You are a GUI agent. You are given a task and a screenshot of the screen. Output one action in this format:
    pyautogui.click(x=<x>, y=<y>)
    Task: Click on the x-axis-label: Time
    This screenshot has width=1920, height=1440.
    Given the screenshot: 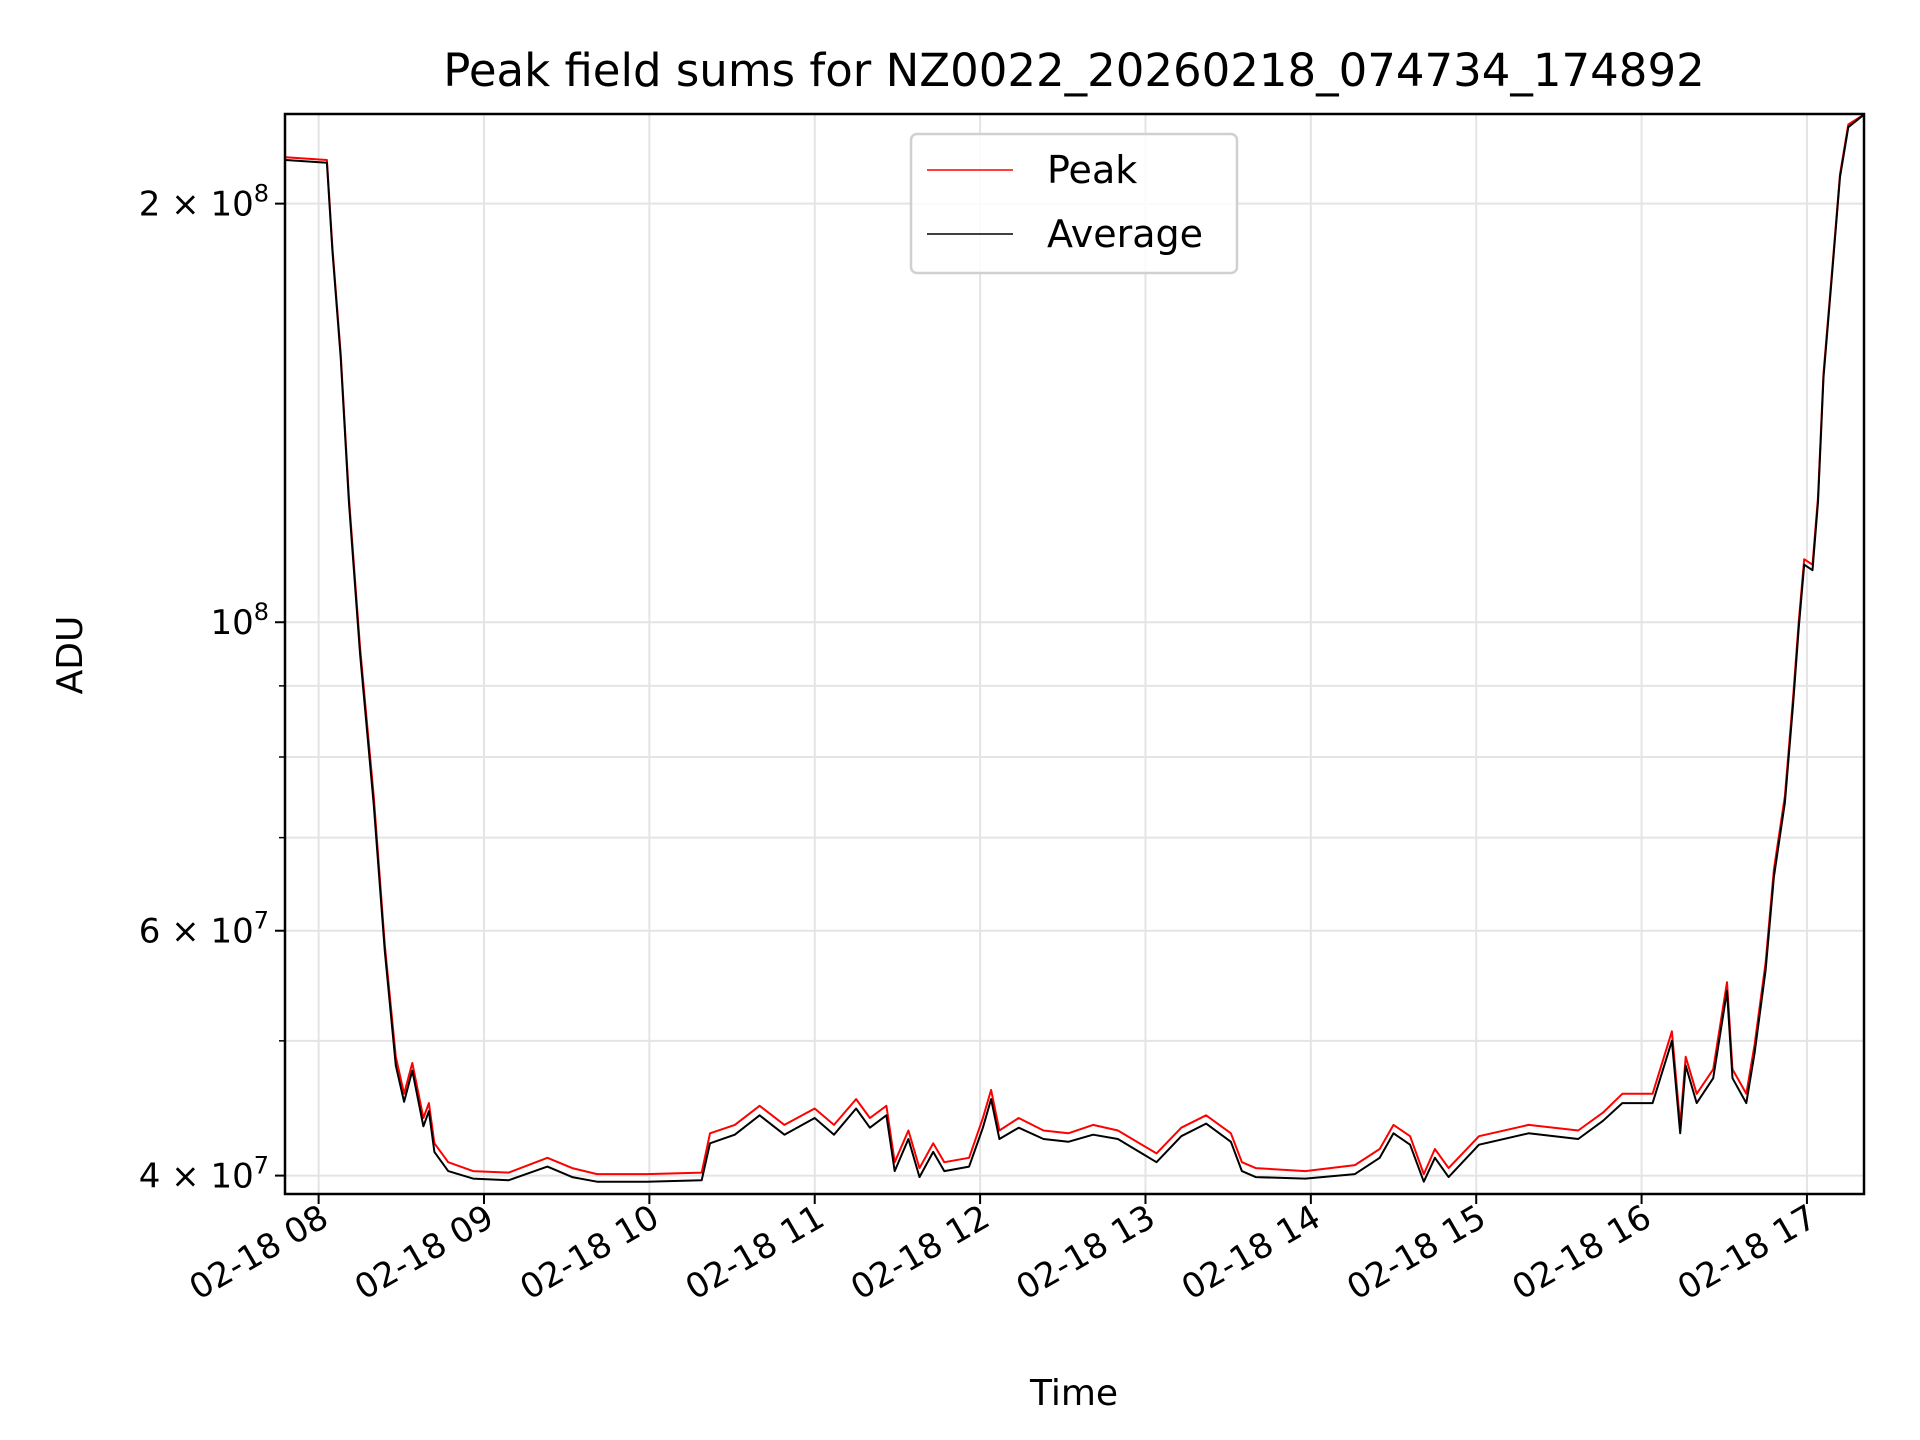 What is the action you would take?
    pyautogui.click(x=1073, y=1393)
    